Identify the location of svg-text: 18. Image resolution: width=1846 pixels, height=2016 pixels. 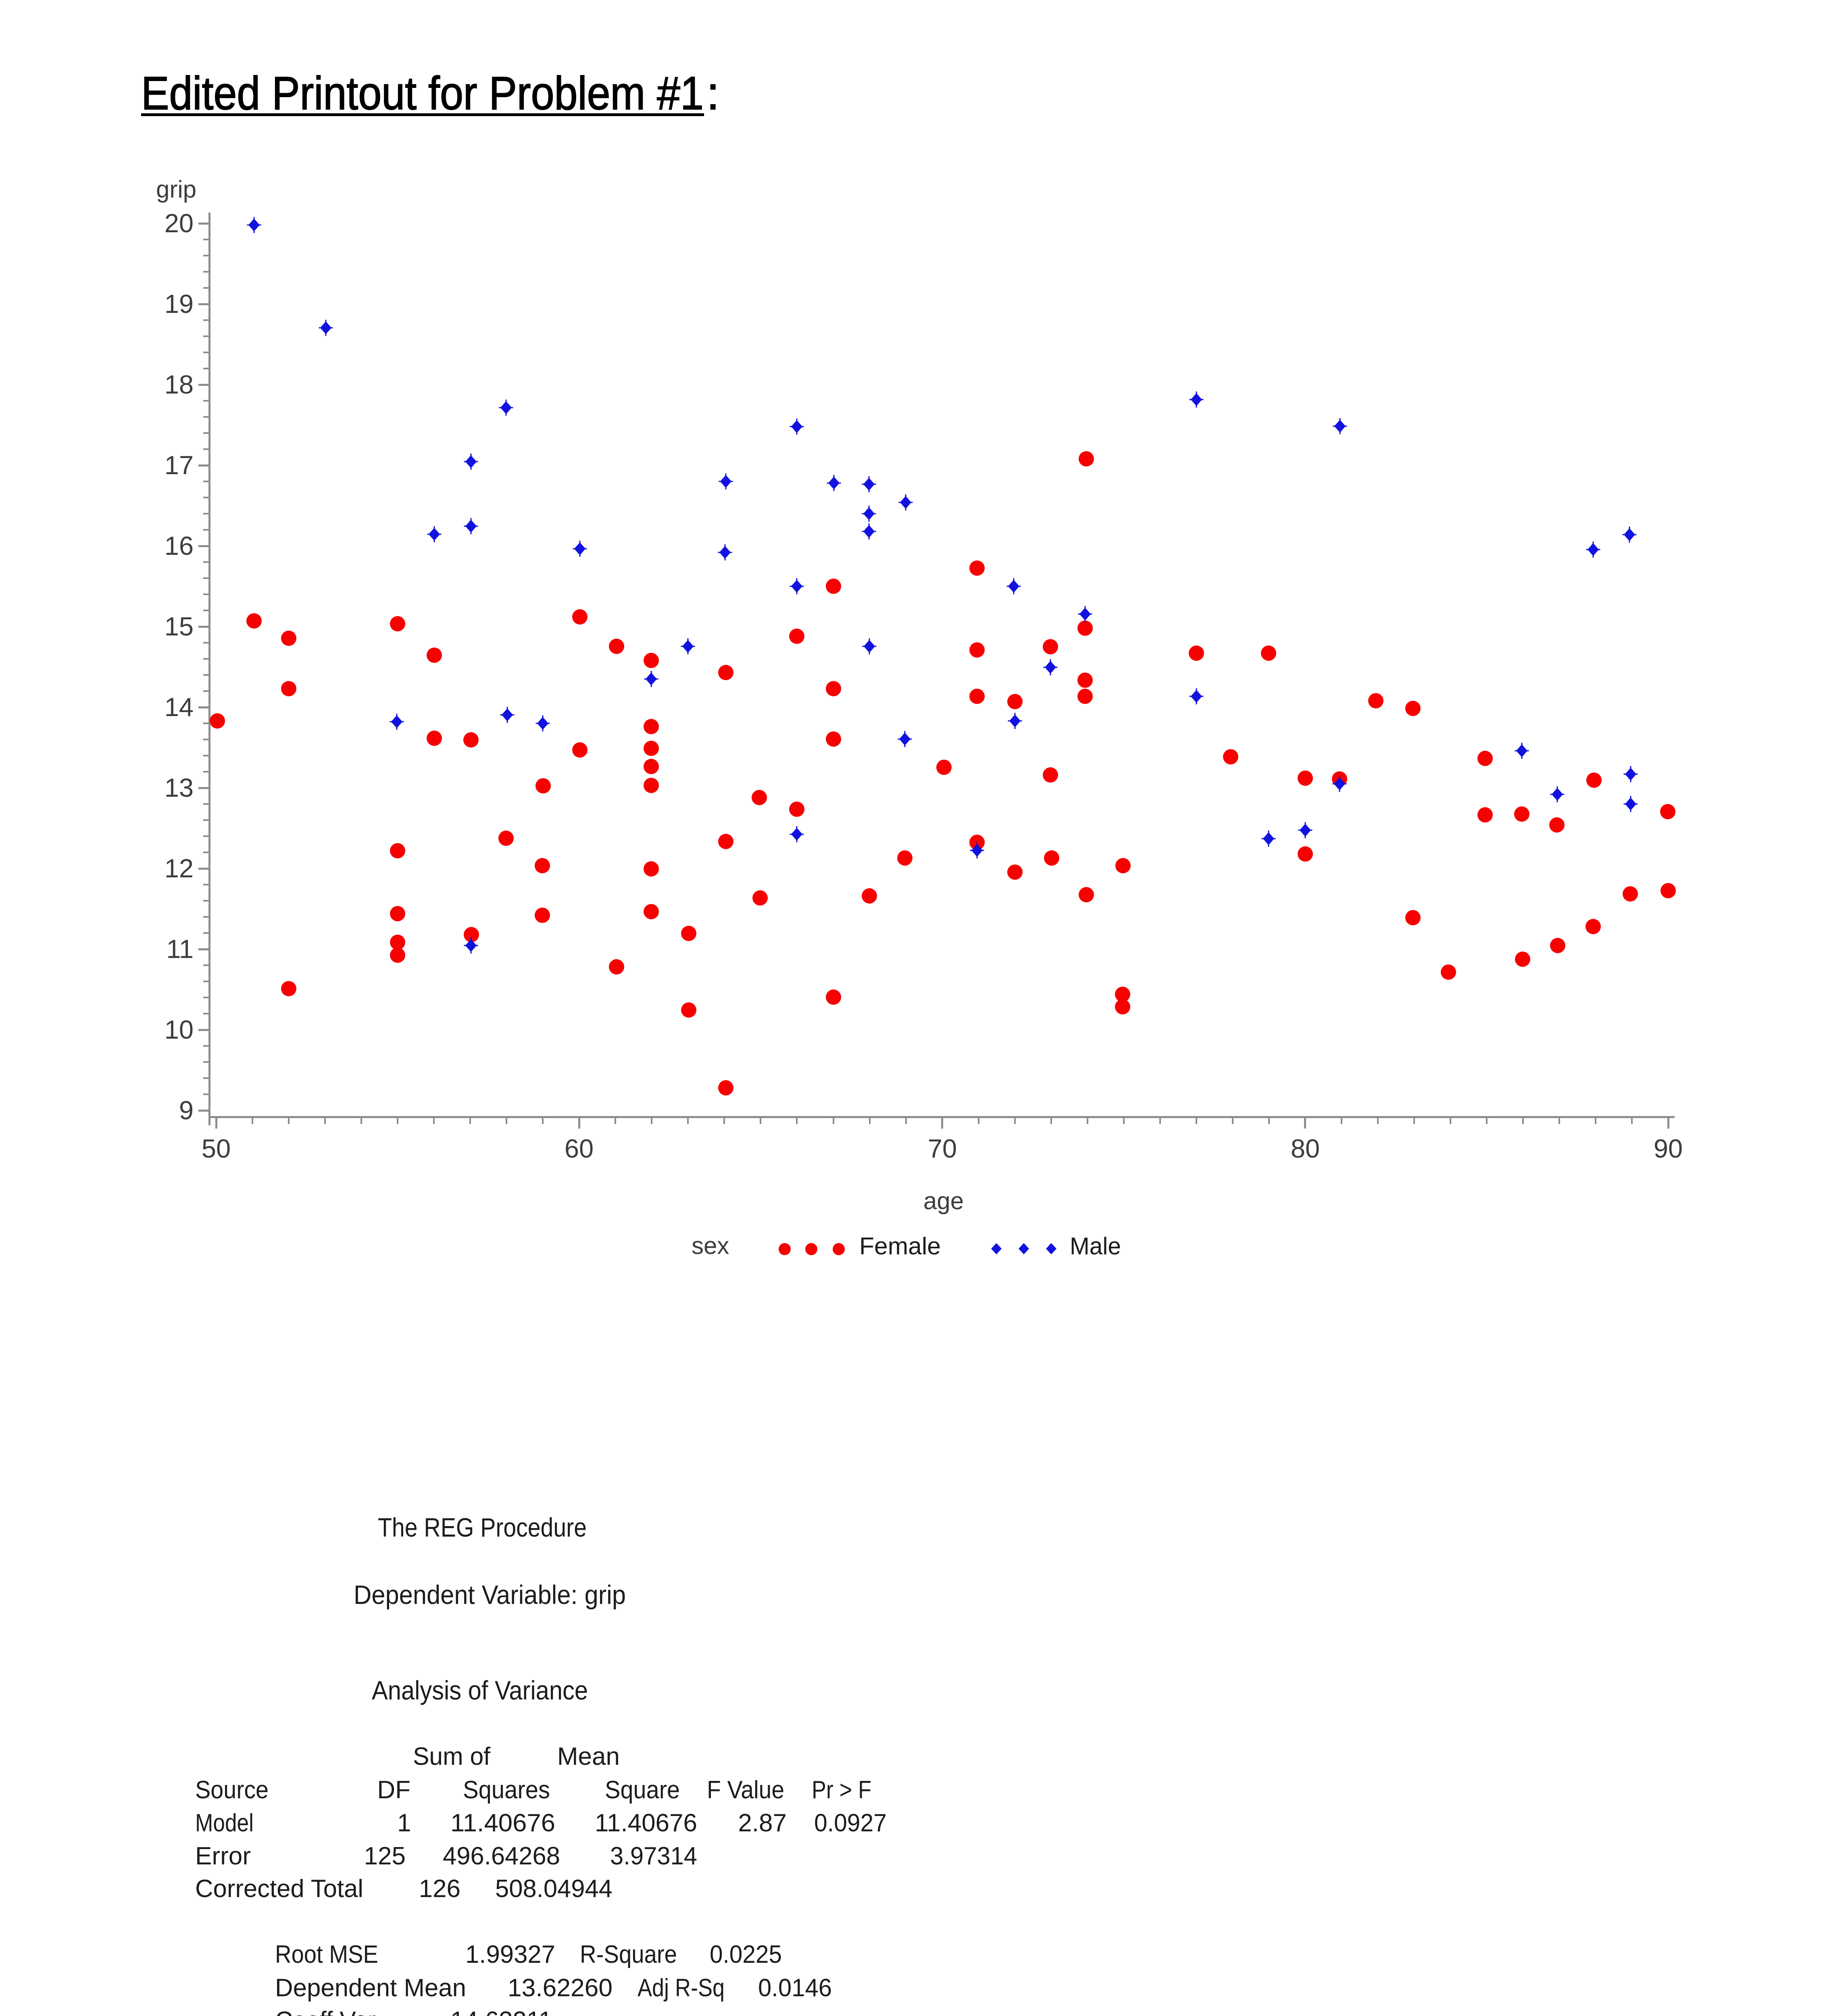
(179, 384).